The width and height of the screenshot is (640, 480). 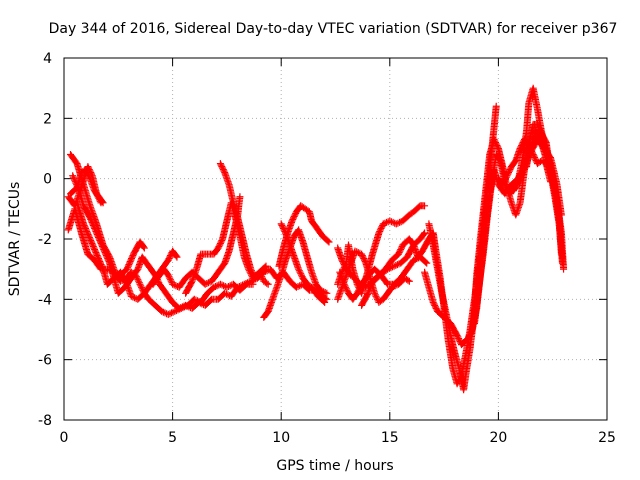 I want to click on series-sat-l, so click(x=303, y=263).